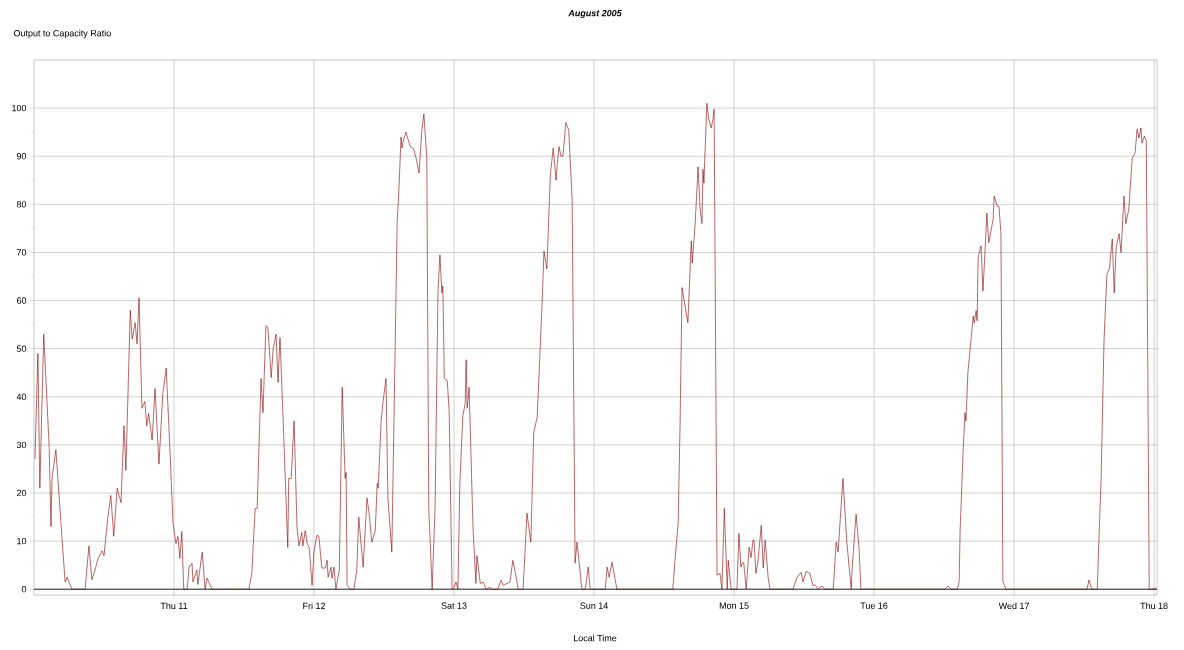 The image size is (1184, 650). I want to click on y-tick-label: 0, so click(24, 589).